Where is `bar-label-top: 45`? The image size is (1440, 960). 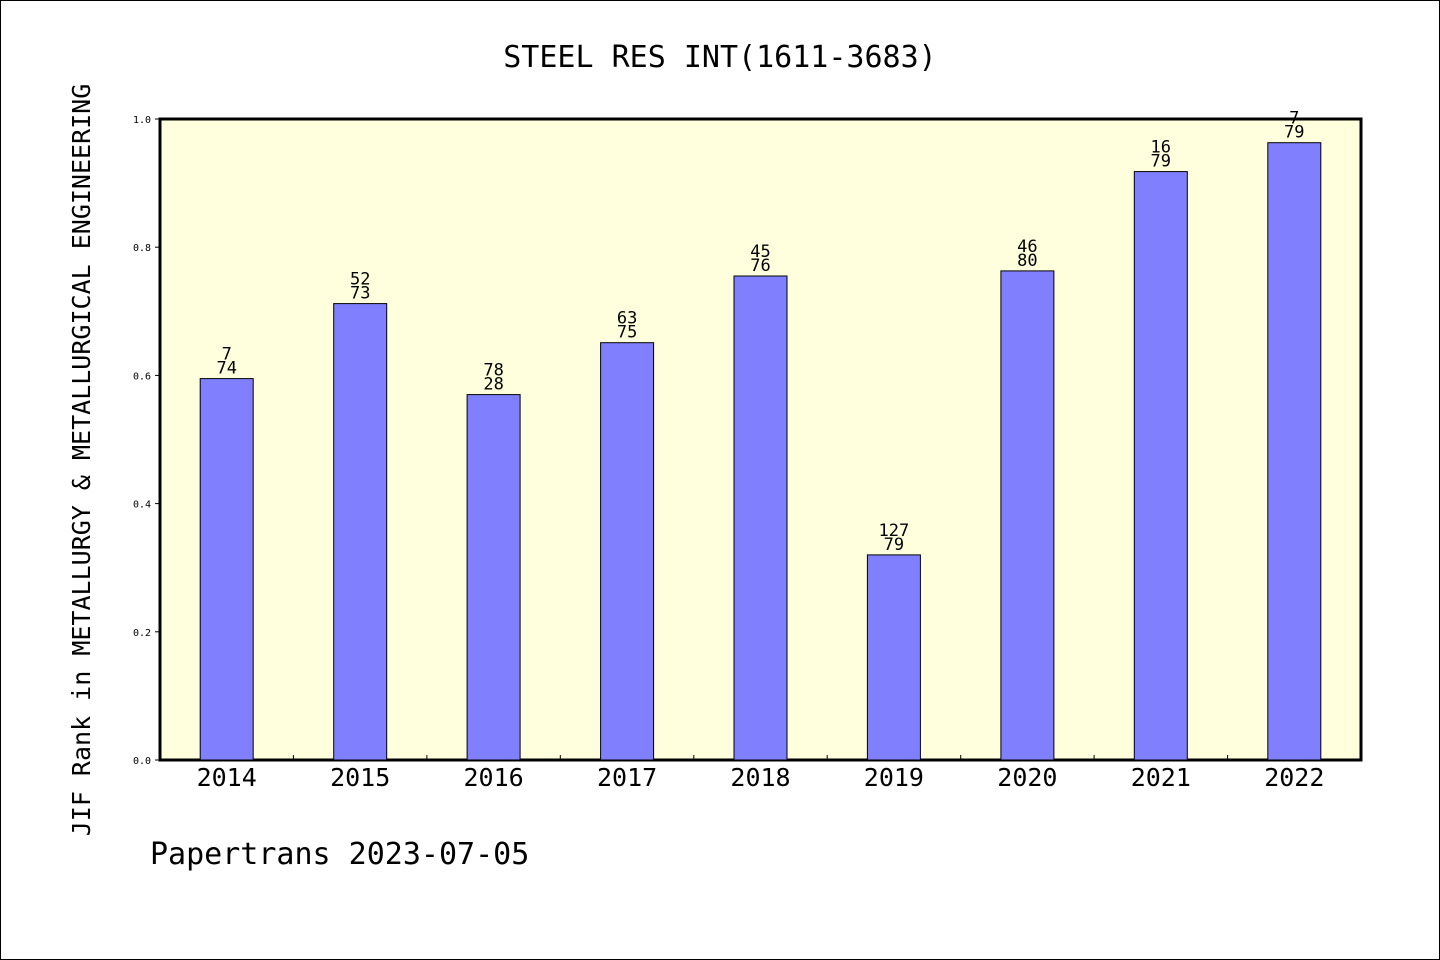
bar-label-top: 45 is located at coordinates (760, 252).